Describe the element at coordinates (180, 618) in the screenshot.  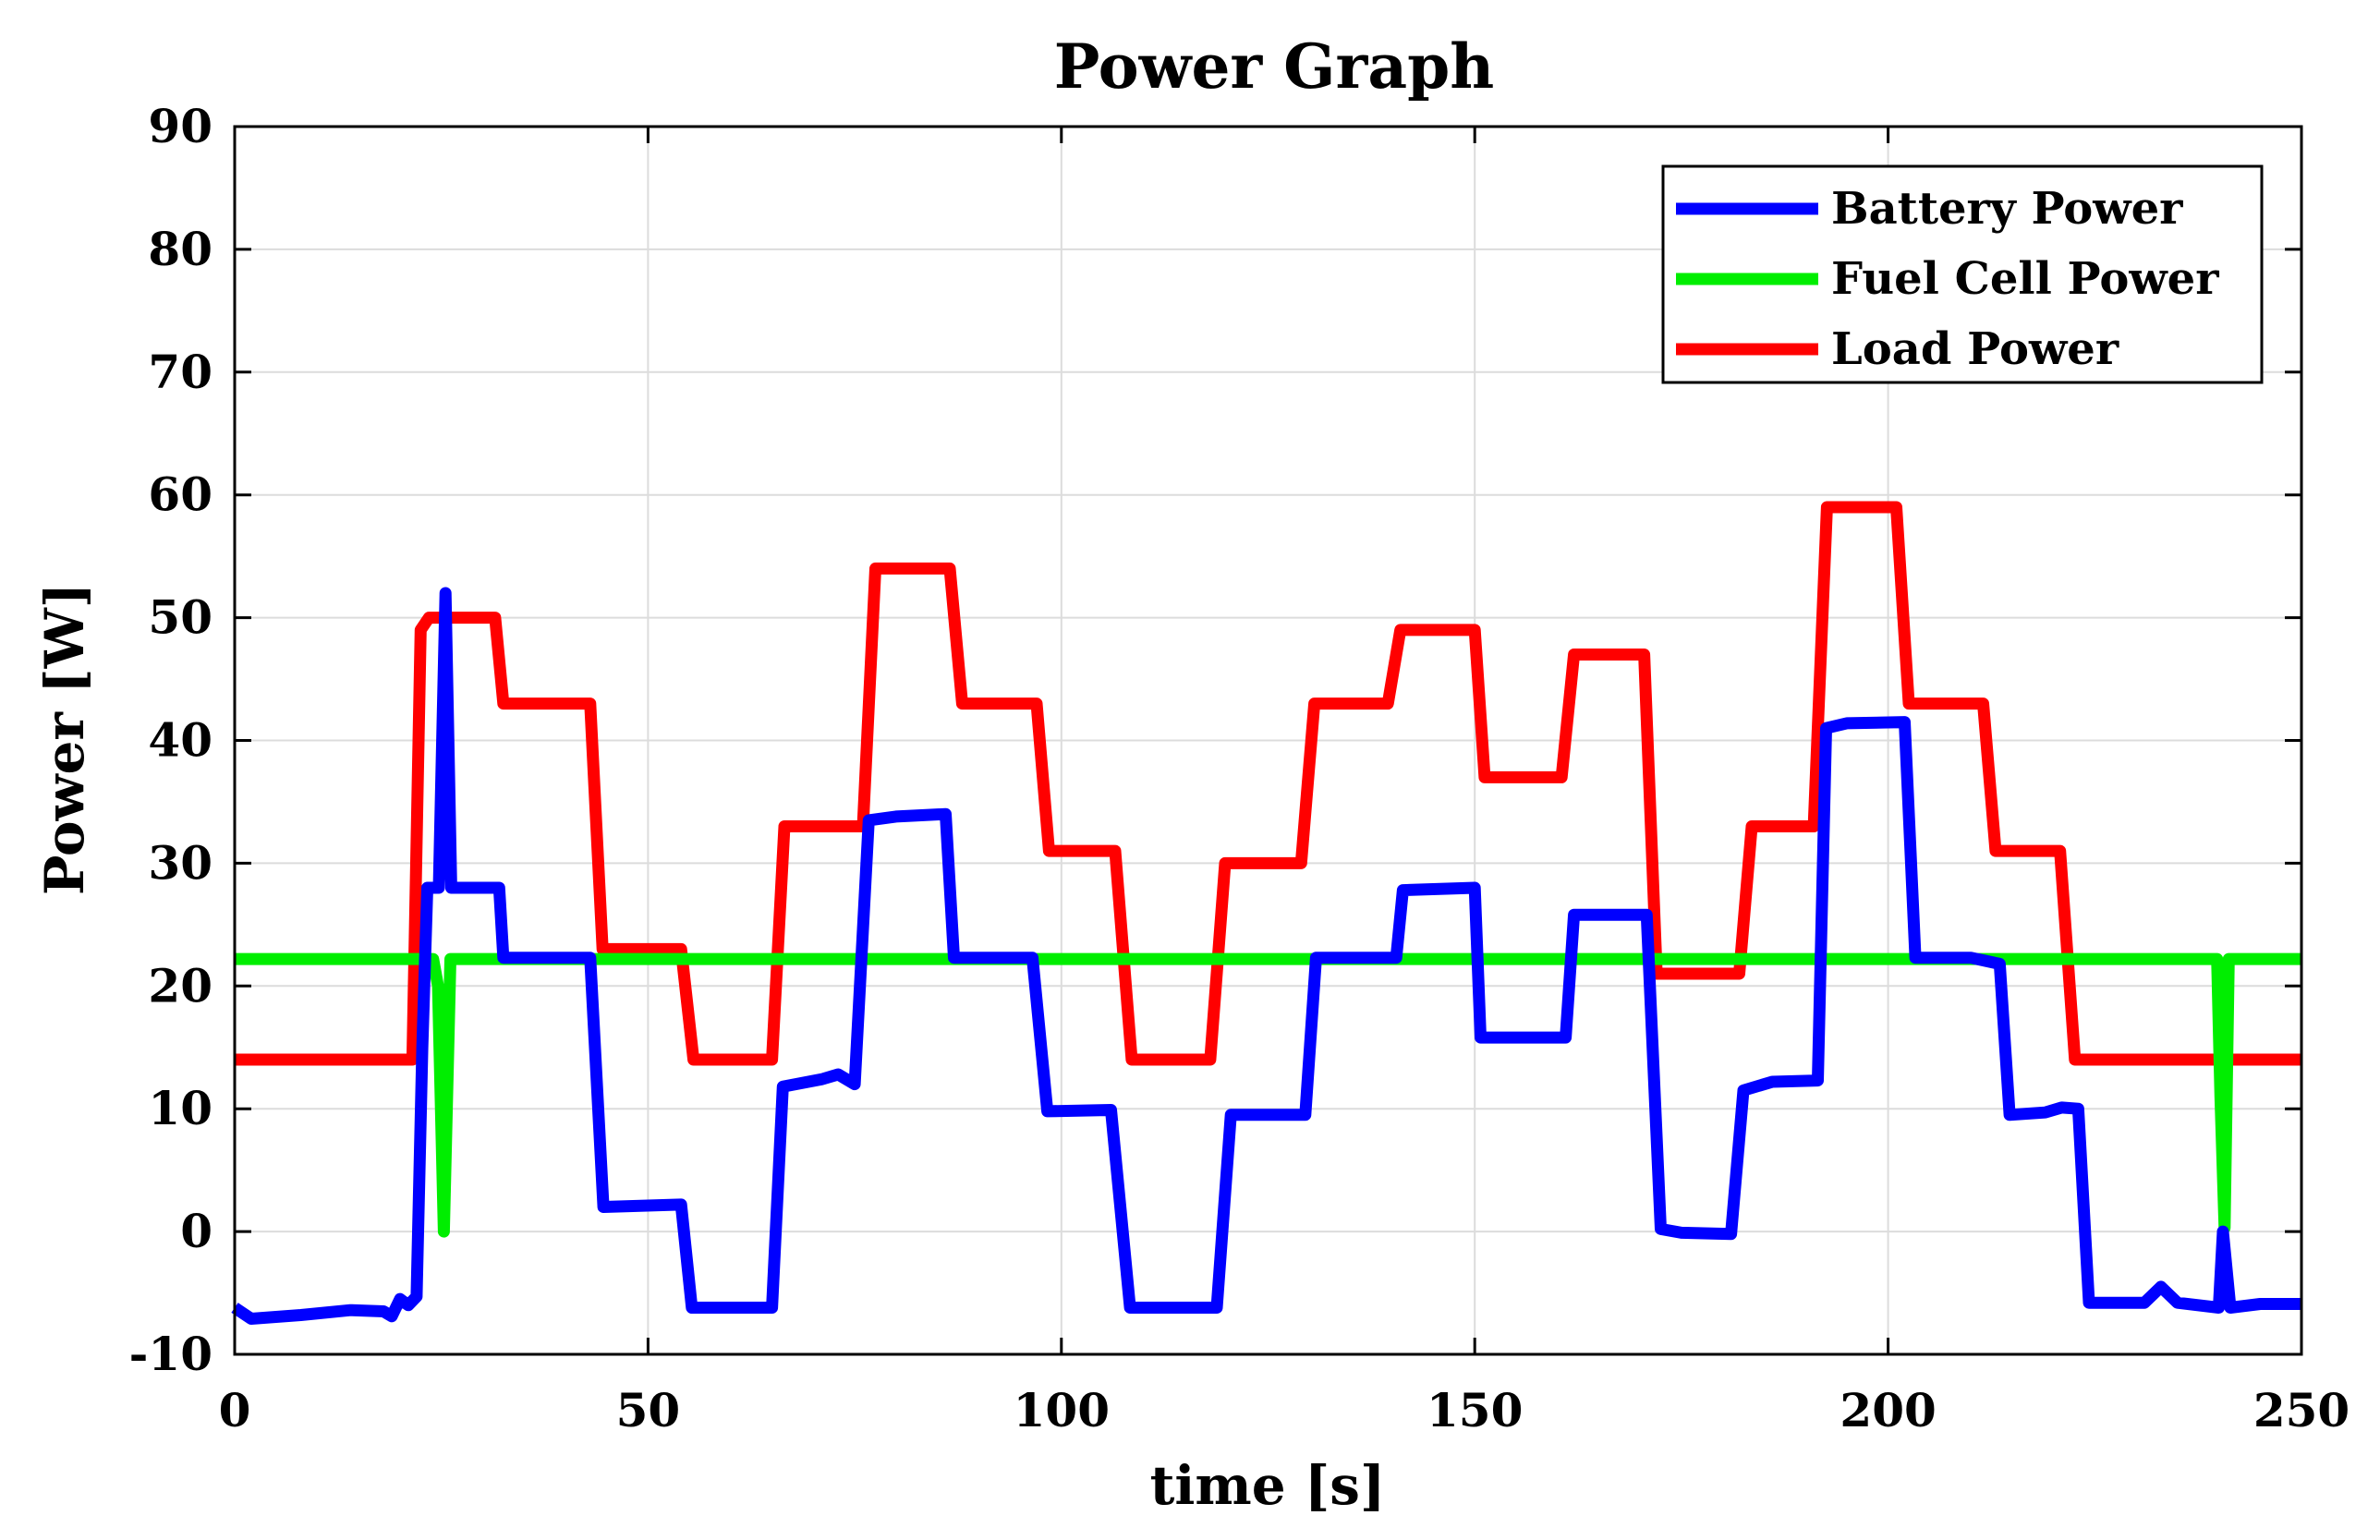
I see `y-tick-label: 50` at that location.